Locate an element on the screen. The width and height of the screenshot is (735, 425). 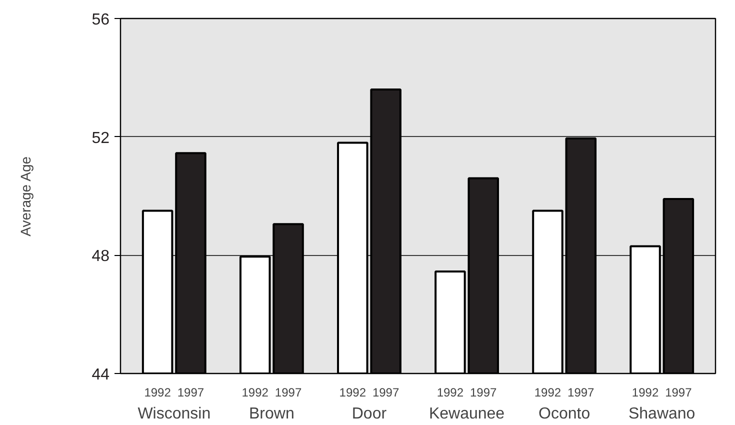
y-tick-label: 52 is located at coordinates (101, 138).